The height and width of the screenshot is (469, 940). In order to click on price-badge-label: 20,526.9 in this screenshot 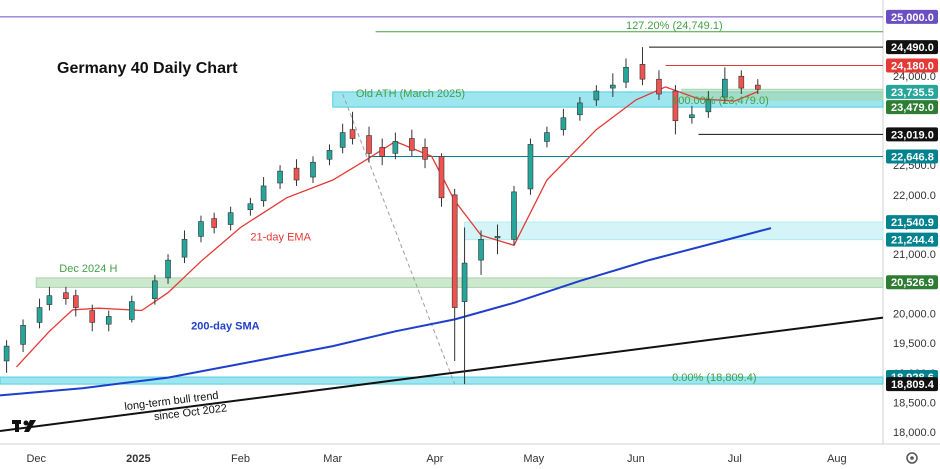, I will do `click(912, 283)`.